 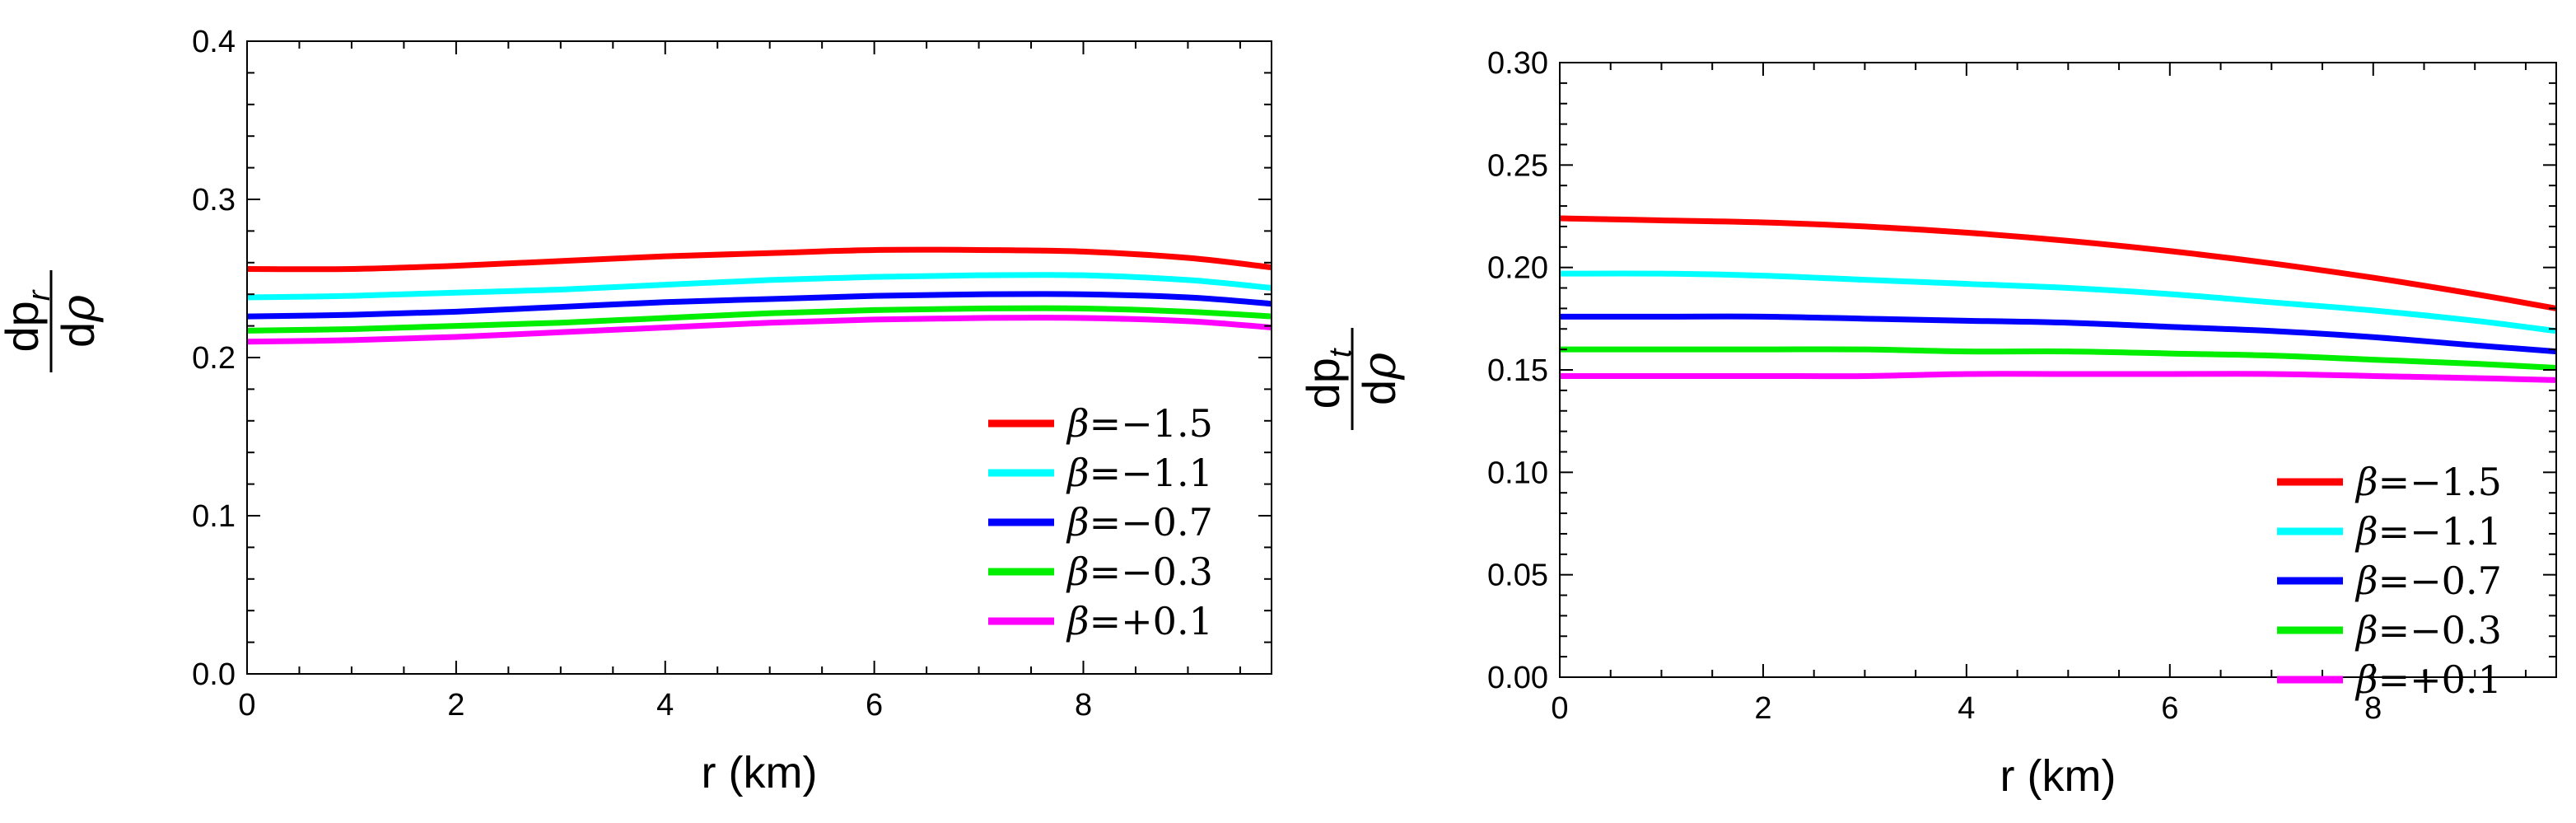 What do you see at coordinates (1517, 63) in the screenshot?
I see `y-tick-label: 0.30` at bounding box center [1517, 63].